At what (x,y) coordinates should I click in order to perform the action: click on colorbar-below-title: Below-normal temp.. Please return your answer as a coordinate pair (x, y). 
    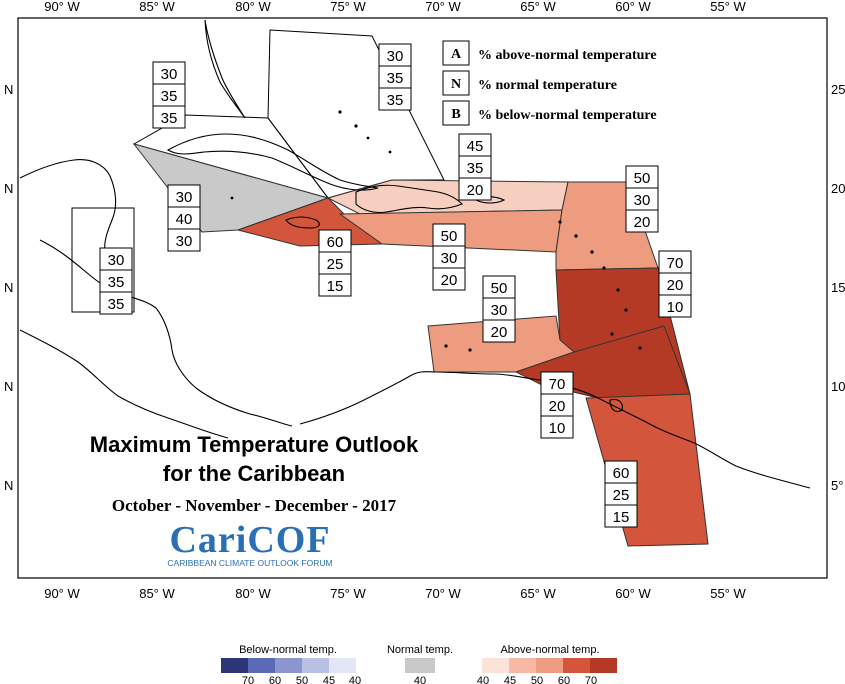
    Looking at the image, I should click on (288, 650).